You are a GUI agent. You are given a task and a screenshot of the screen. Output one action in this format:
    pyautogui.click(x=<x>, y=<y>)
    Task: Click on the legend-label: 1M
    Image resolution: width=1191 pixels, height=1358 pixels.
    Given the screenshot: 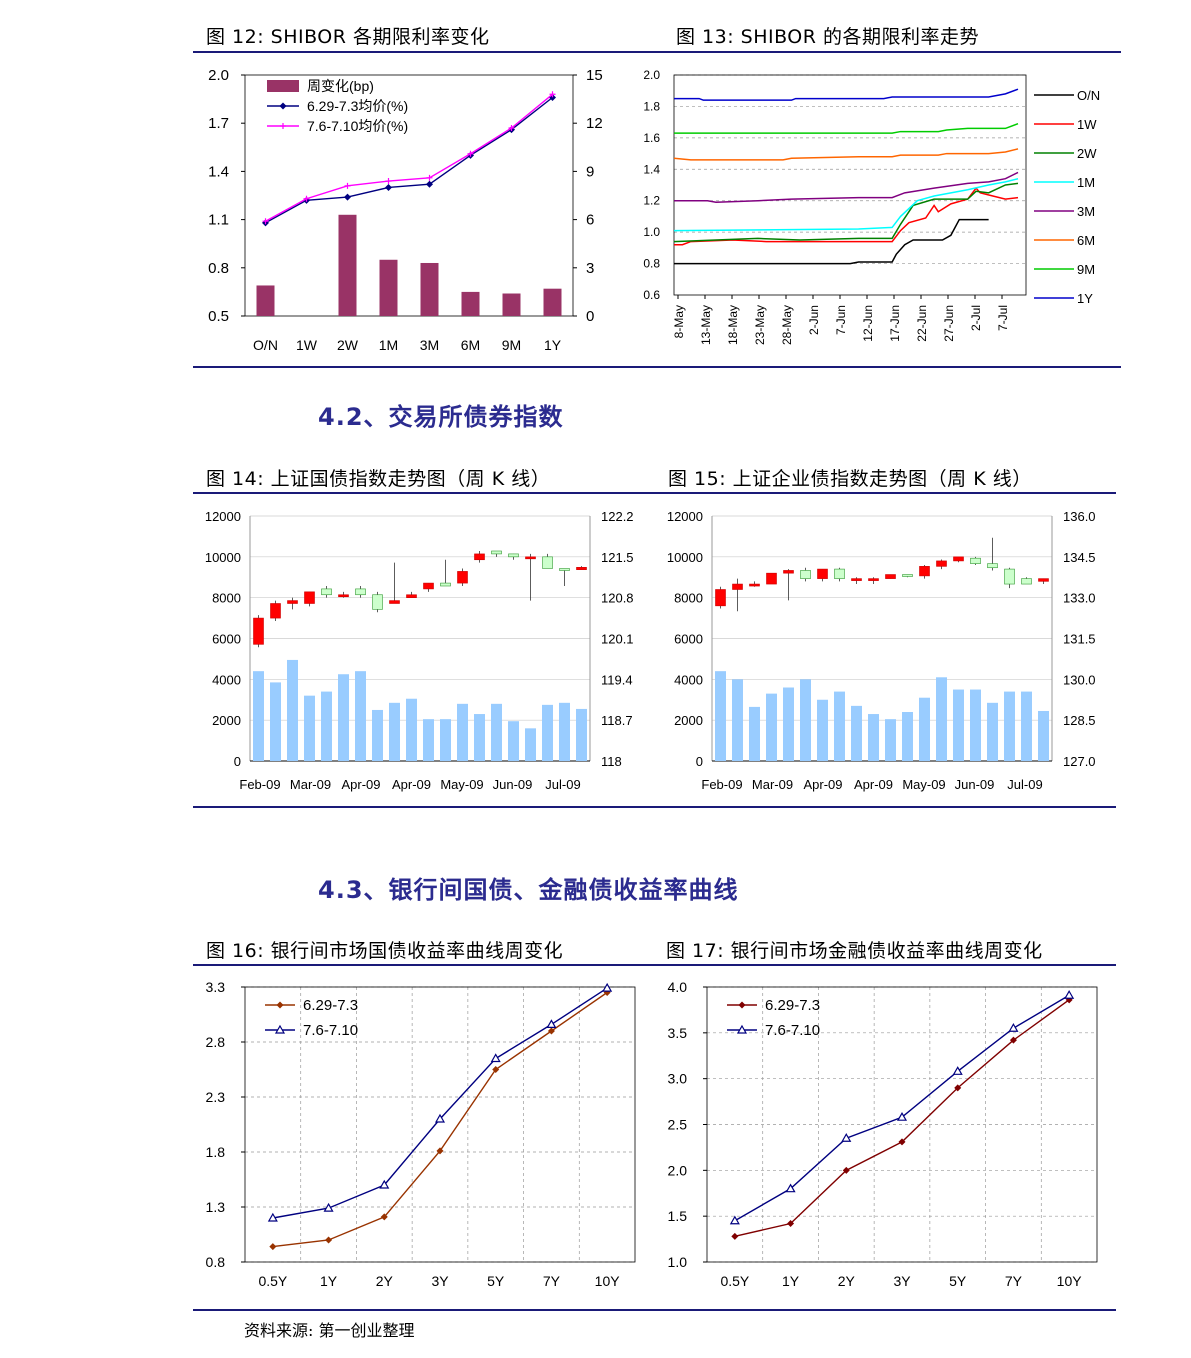 What is the action you would take?
    pyautogui.click(x=1086, y=182)
    